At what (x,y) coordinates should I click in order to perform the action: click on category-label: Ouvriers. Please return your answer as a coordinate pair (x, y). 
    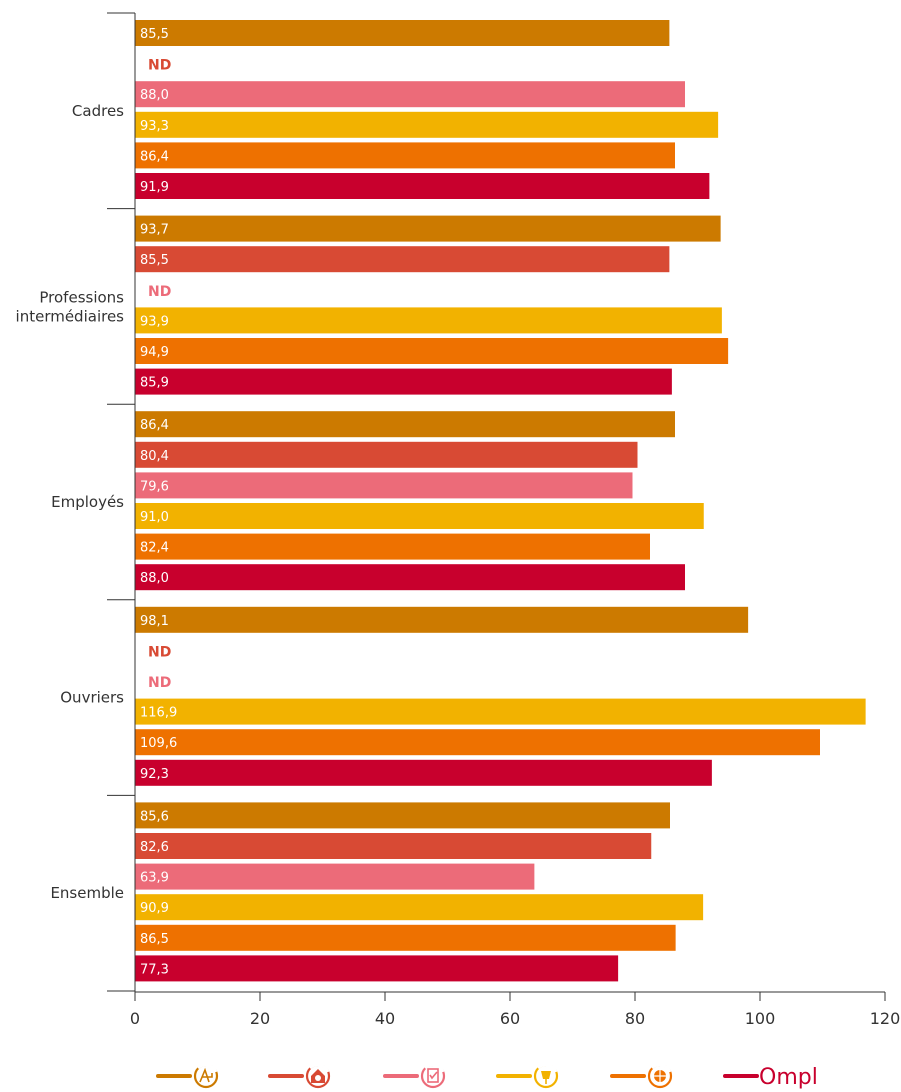
    Looking at the image, I should click on (92, 698).